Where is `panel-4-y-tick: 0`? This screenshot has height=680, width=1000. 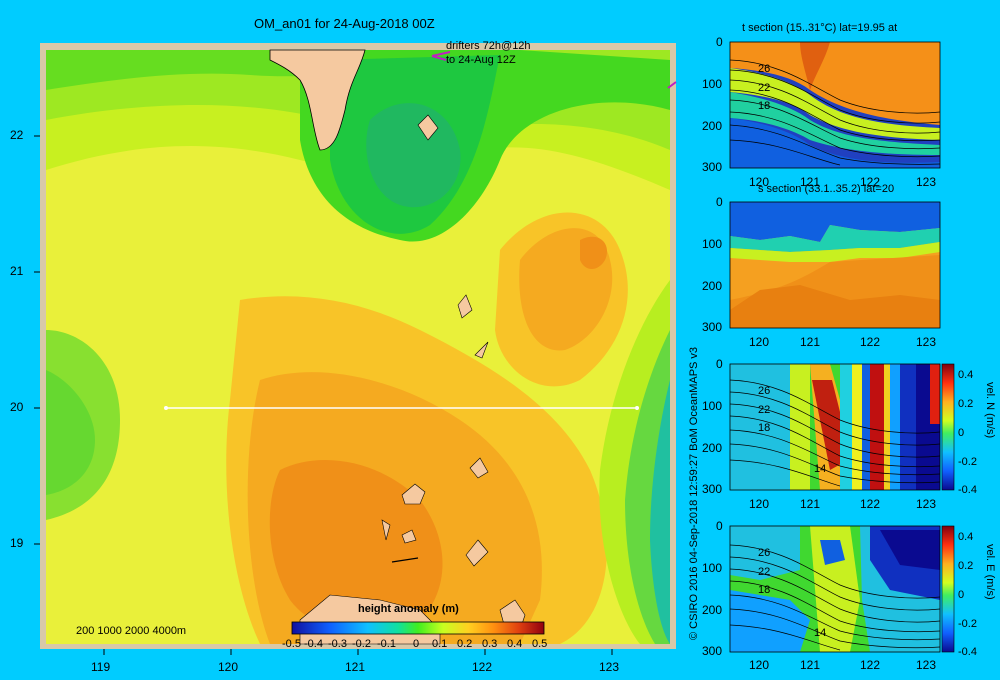
panel-4-y-tick: 0 is located at coordinates (719, 526).